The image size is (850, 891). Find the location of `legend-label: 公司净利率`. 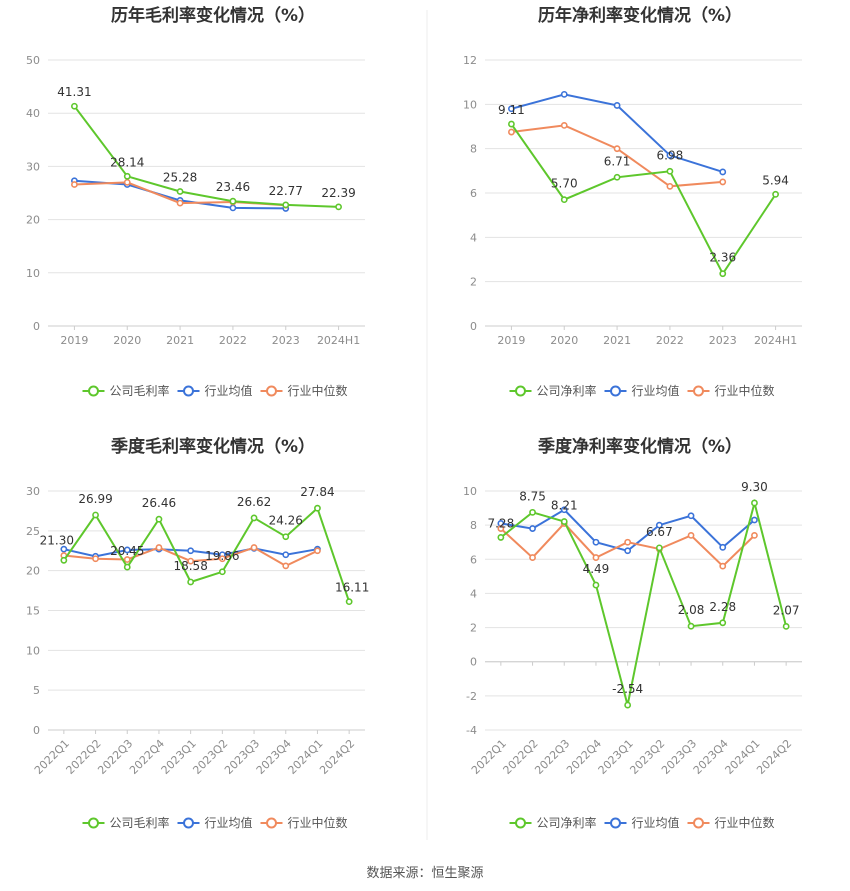

legend-label: 公司净利率 is located at coordinates (567, 390).